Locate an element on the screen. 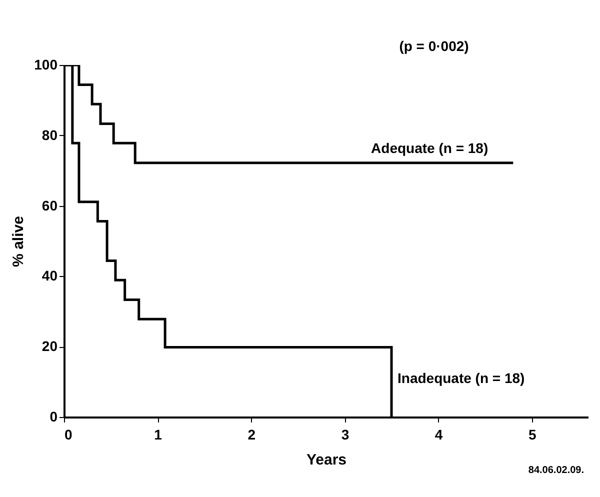  x-tick-label: 0 is located at coordinates (68, 434).